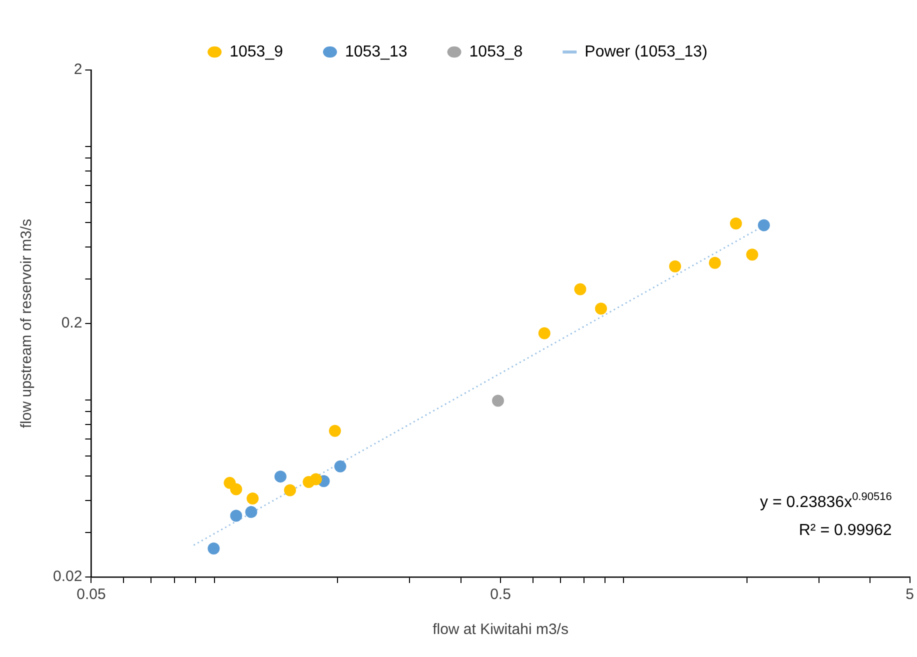 The height and width of the screenshot is (657, 917). Describe the element at coordinates (376, 51) in the screenshot. I see `legend-label: 1053_13` at that location.